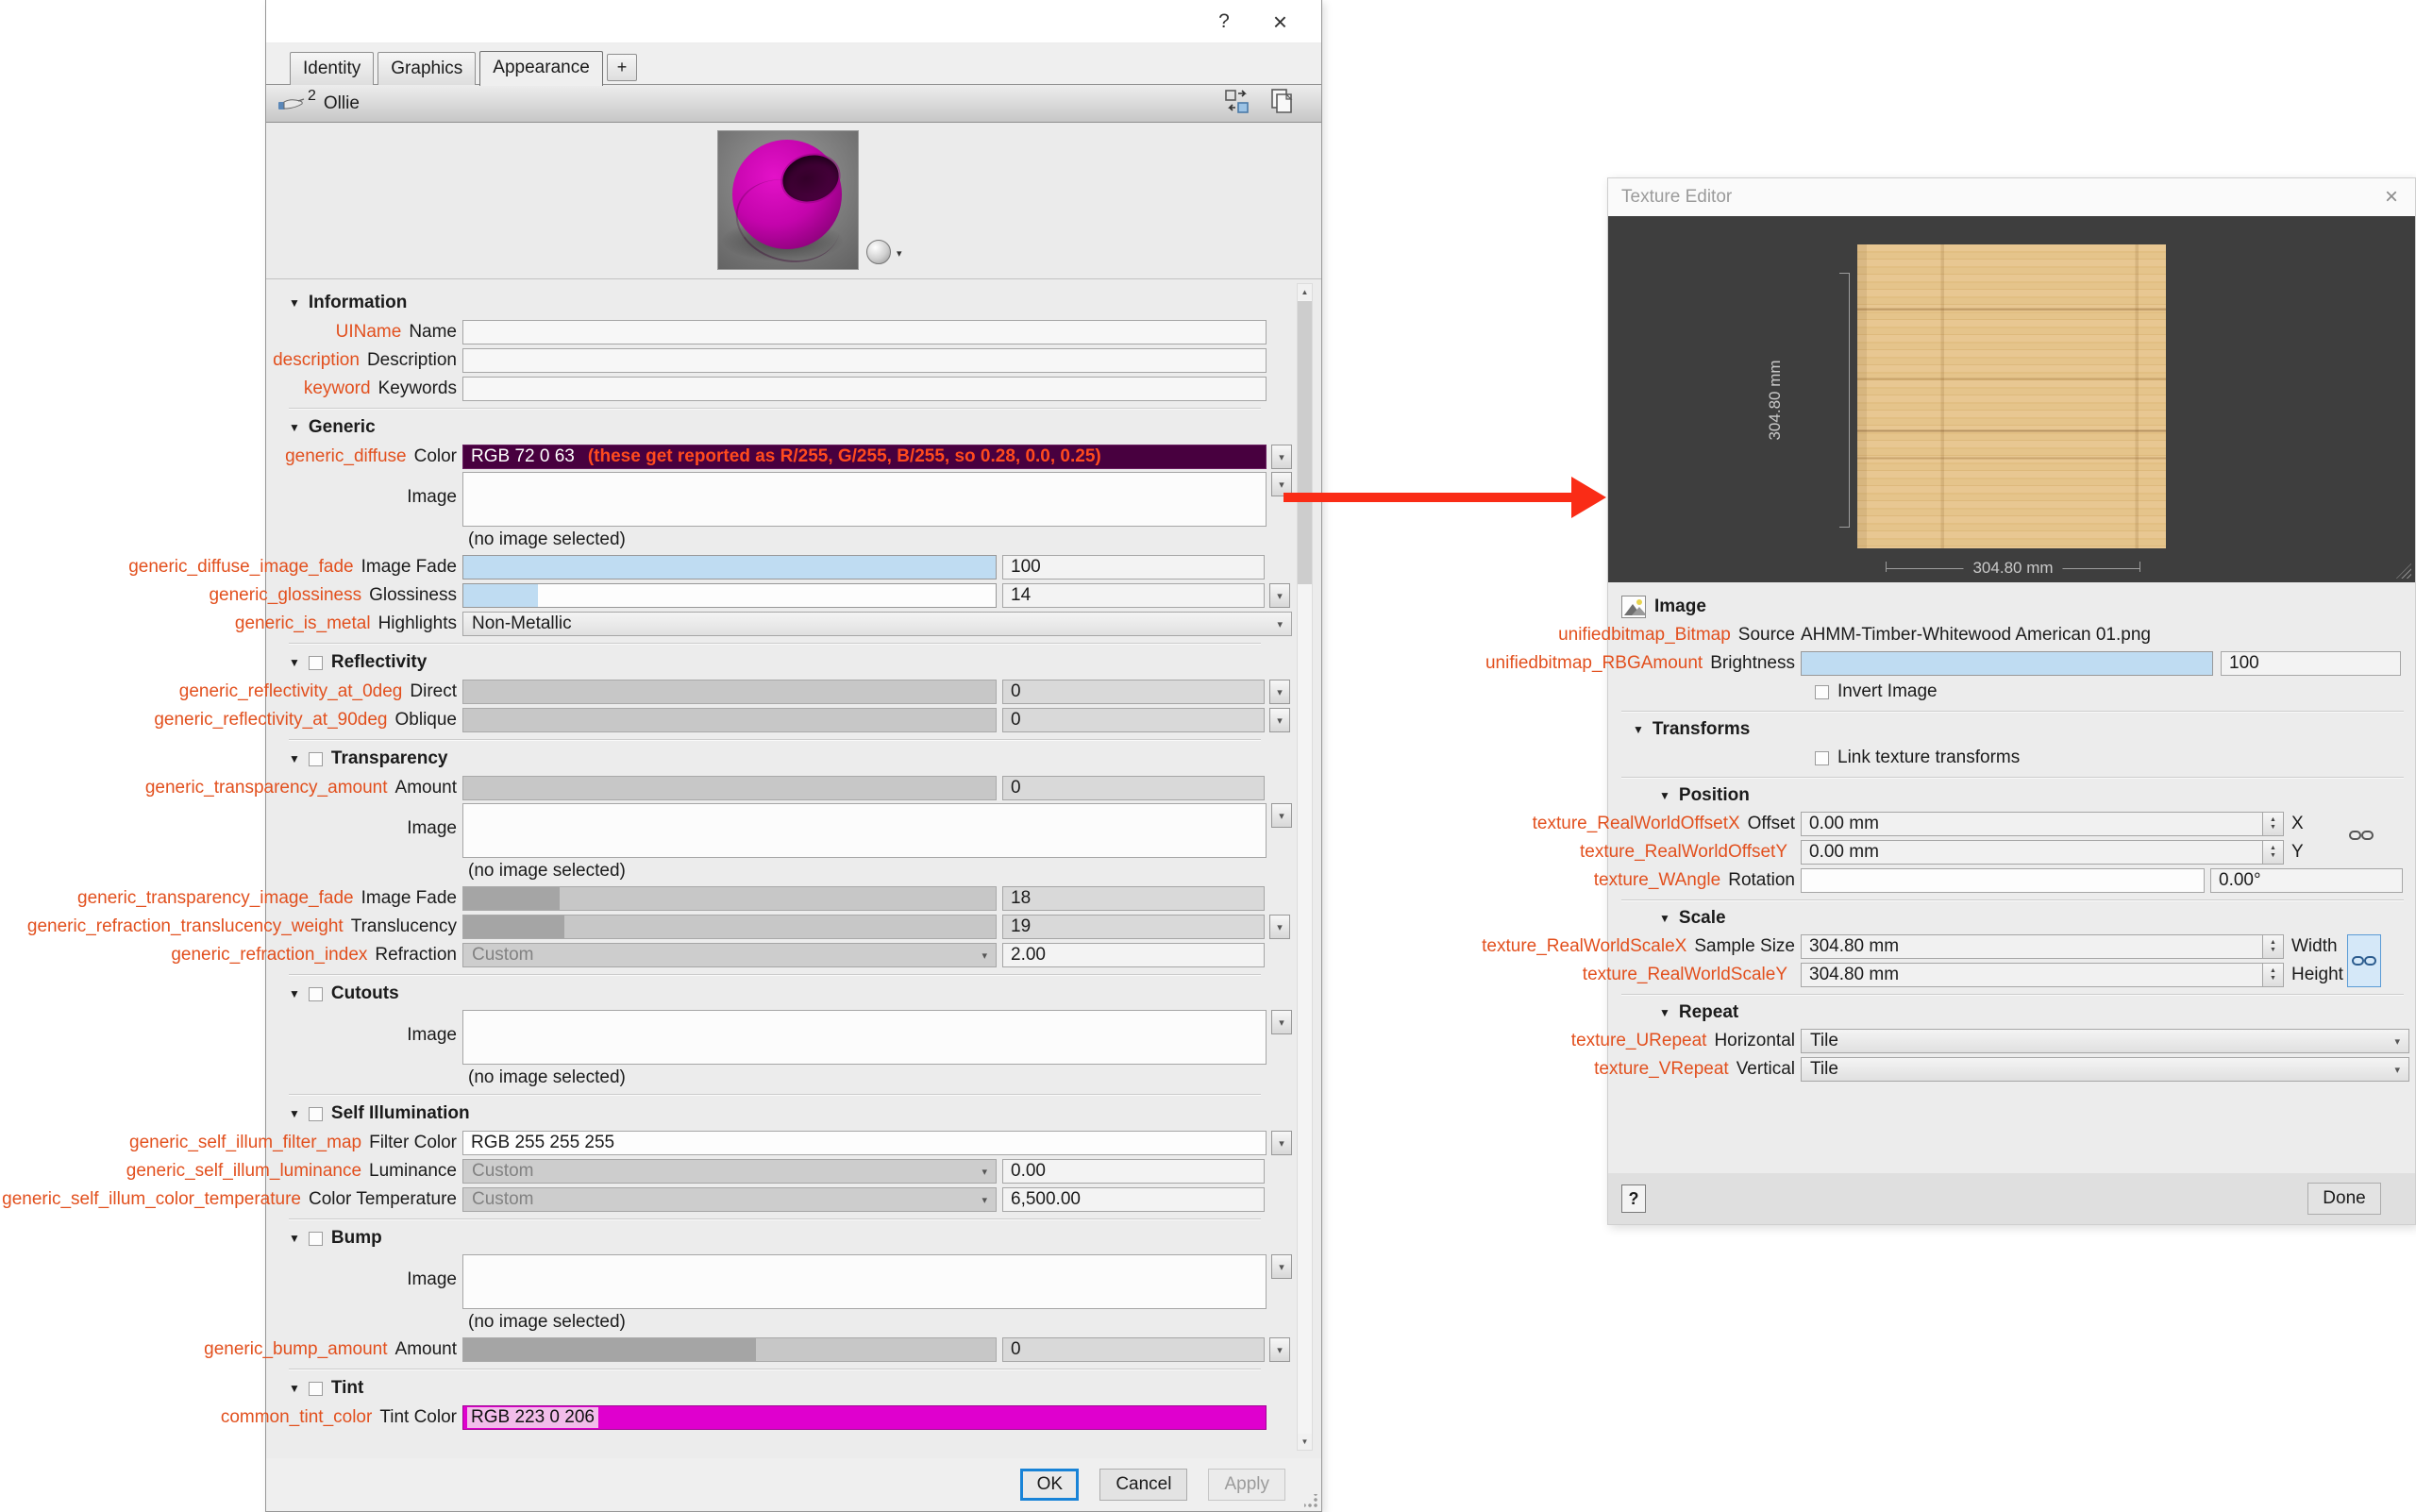  Describe the element at coordinates (1279, 927) in the screenshot. I see `translucency-dropdown: ▾` at that location.